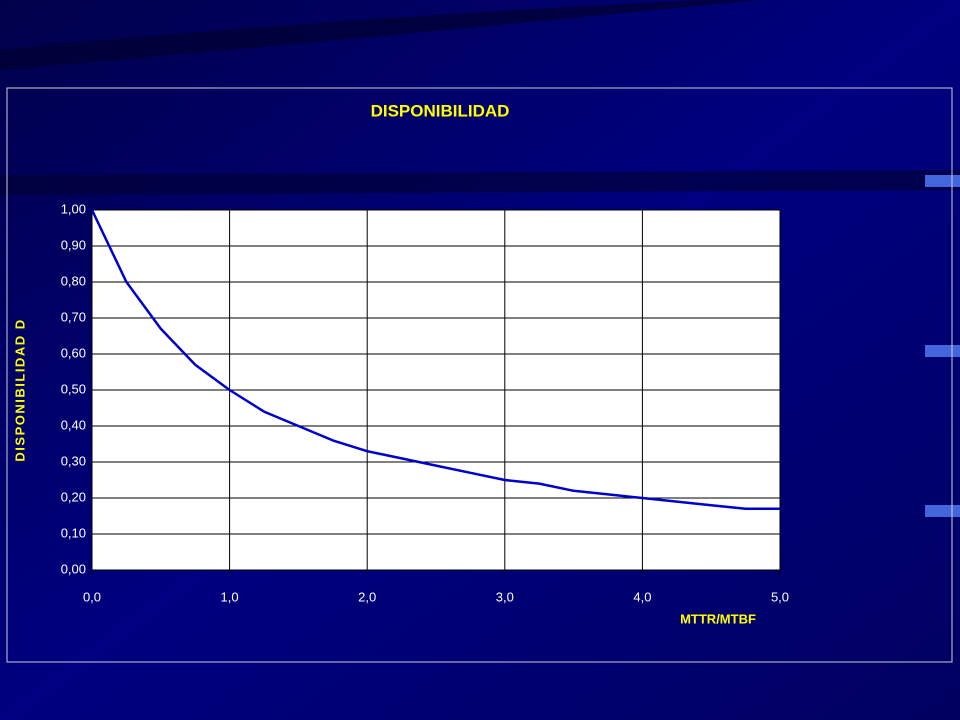  Describe the element at coordinates (19, 389) in the screenshot. I see `y-axis-label: DISPONIBILIDAD D` at that location.